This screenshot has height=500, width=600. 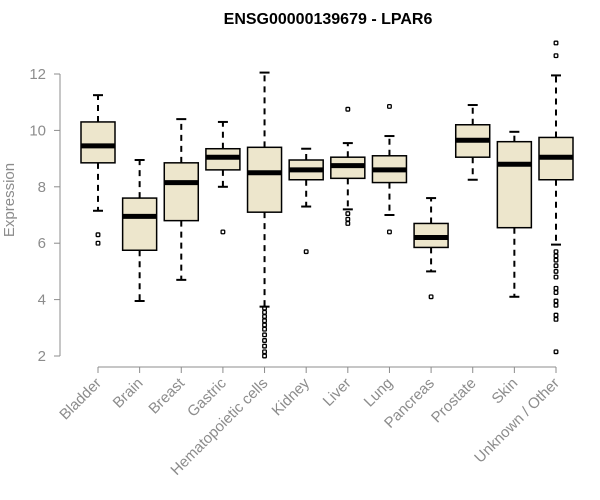 What do you see at coordinates (291, 396) in the screenshot?
I see `x-tick-label: Kidney` at bounding box center [291, 396].